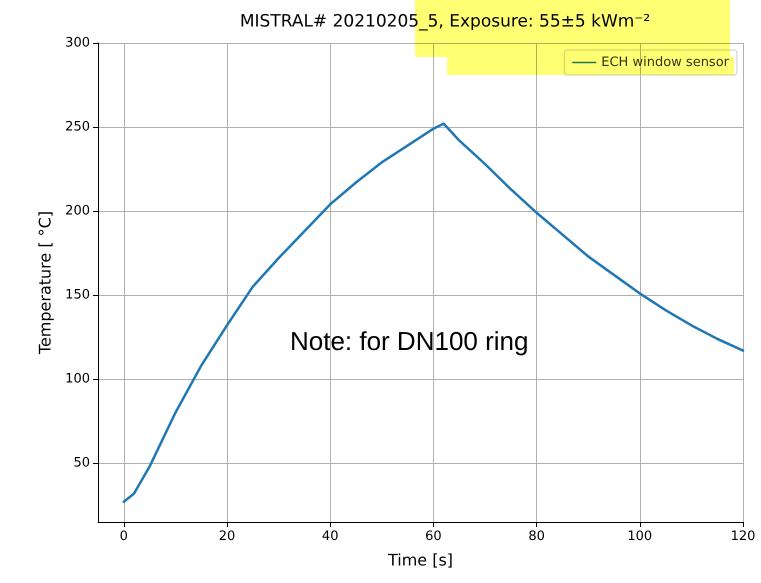 The width and height of the screenshot is (761, 583). What do you see at coordinates (536, 536) in the screenshot?
I see `x-tick-label: 80` at bounding box center [536, 536].